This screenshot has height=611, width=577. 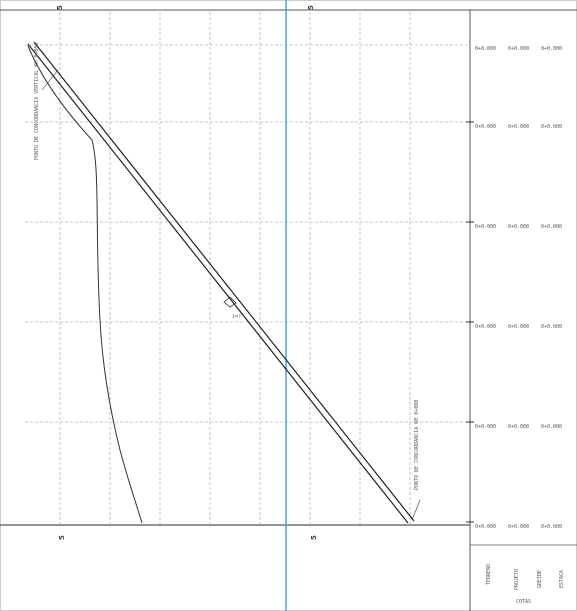 What do you see at coordinates (523, 602) in the screenshot?
I see `footer-title: COTAS` at bounding box center [523, 602].